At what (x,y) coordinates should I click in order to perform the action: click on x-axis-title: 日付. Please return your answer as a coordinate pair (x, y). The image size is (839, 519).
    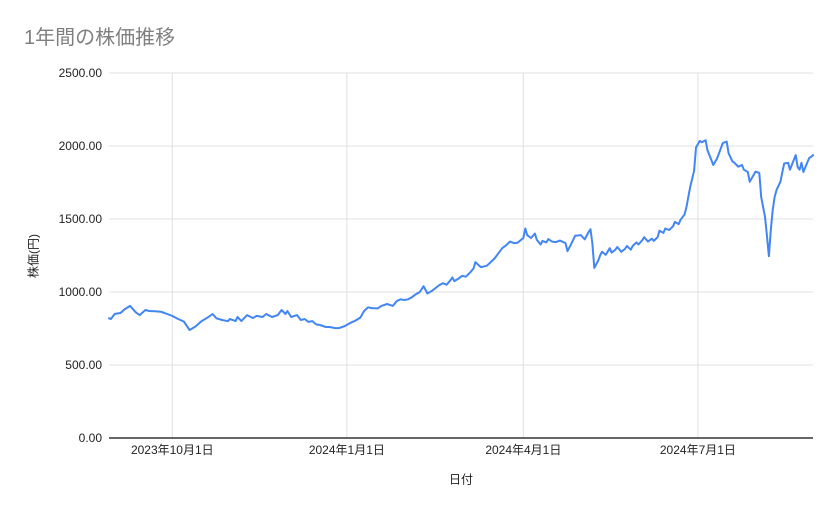
    Looking at the image, I should click on (461, 479).